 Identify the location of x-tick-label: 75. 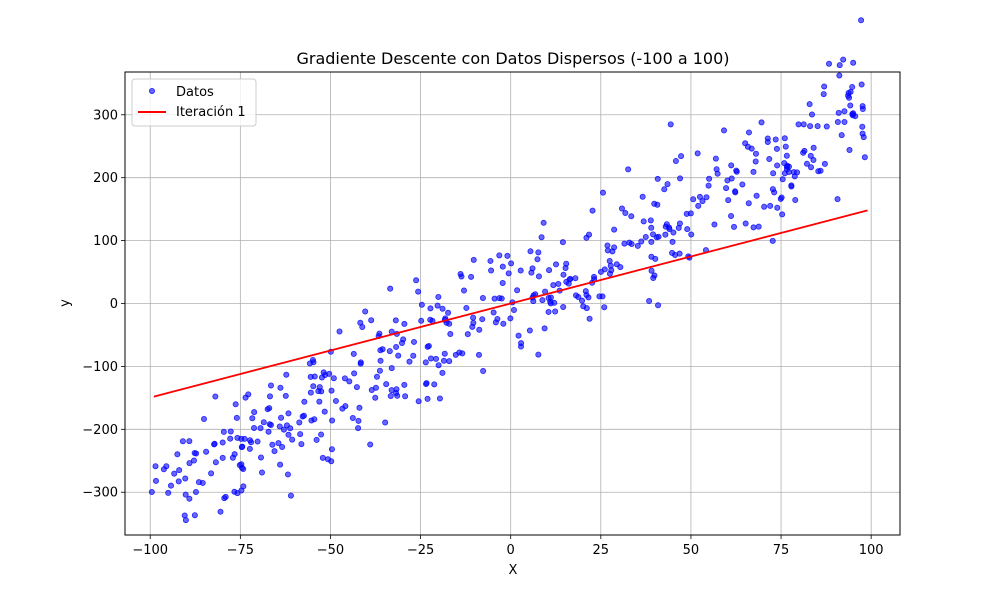
(781, 550).